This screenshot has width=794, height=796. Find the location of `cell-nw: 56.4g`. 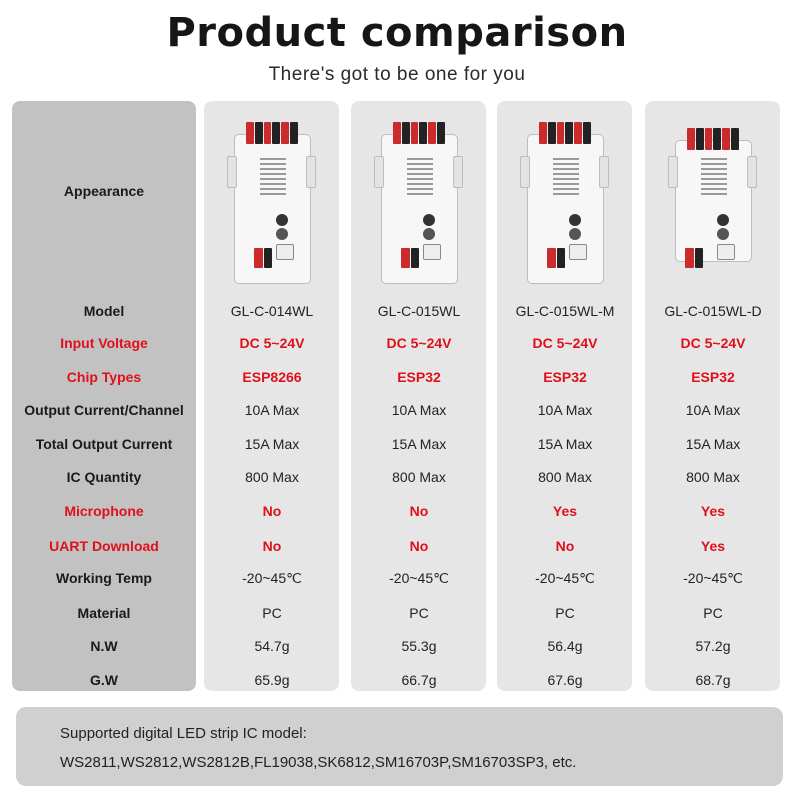

cell-nw: 56.4g is located at coordinates (565, 646).